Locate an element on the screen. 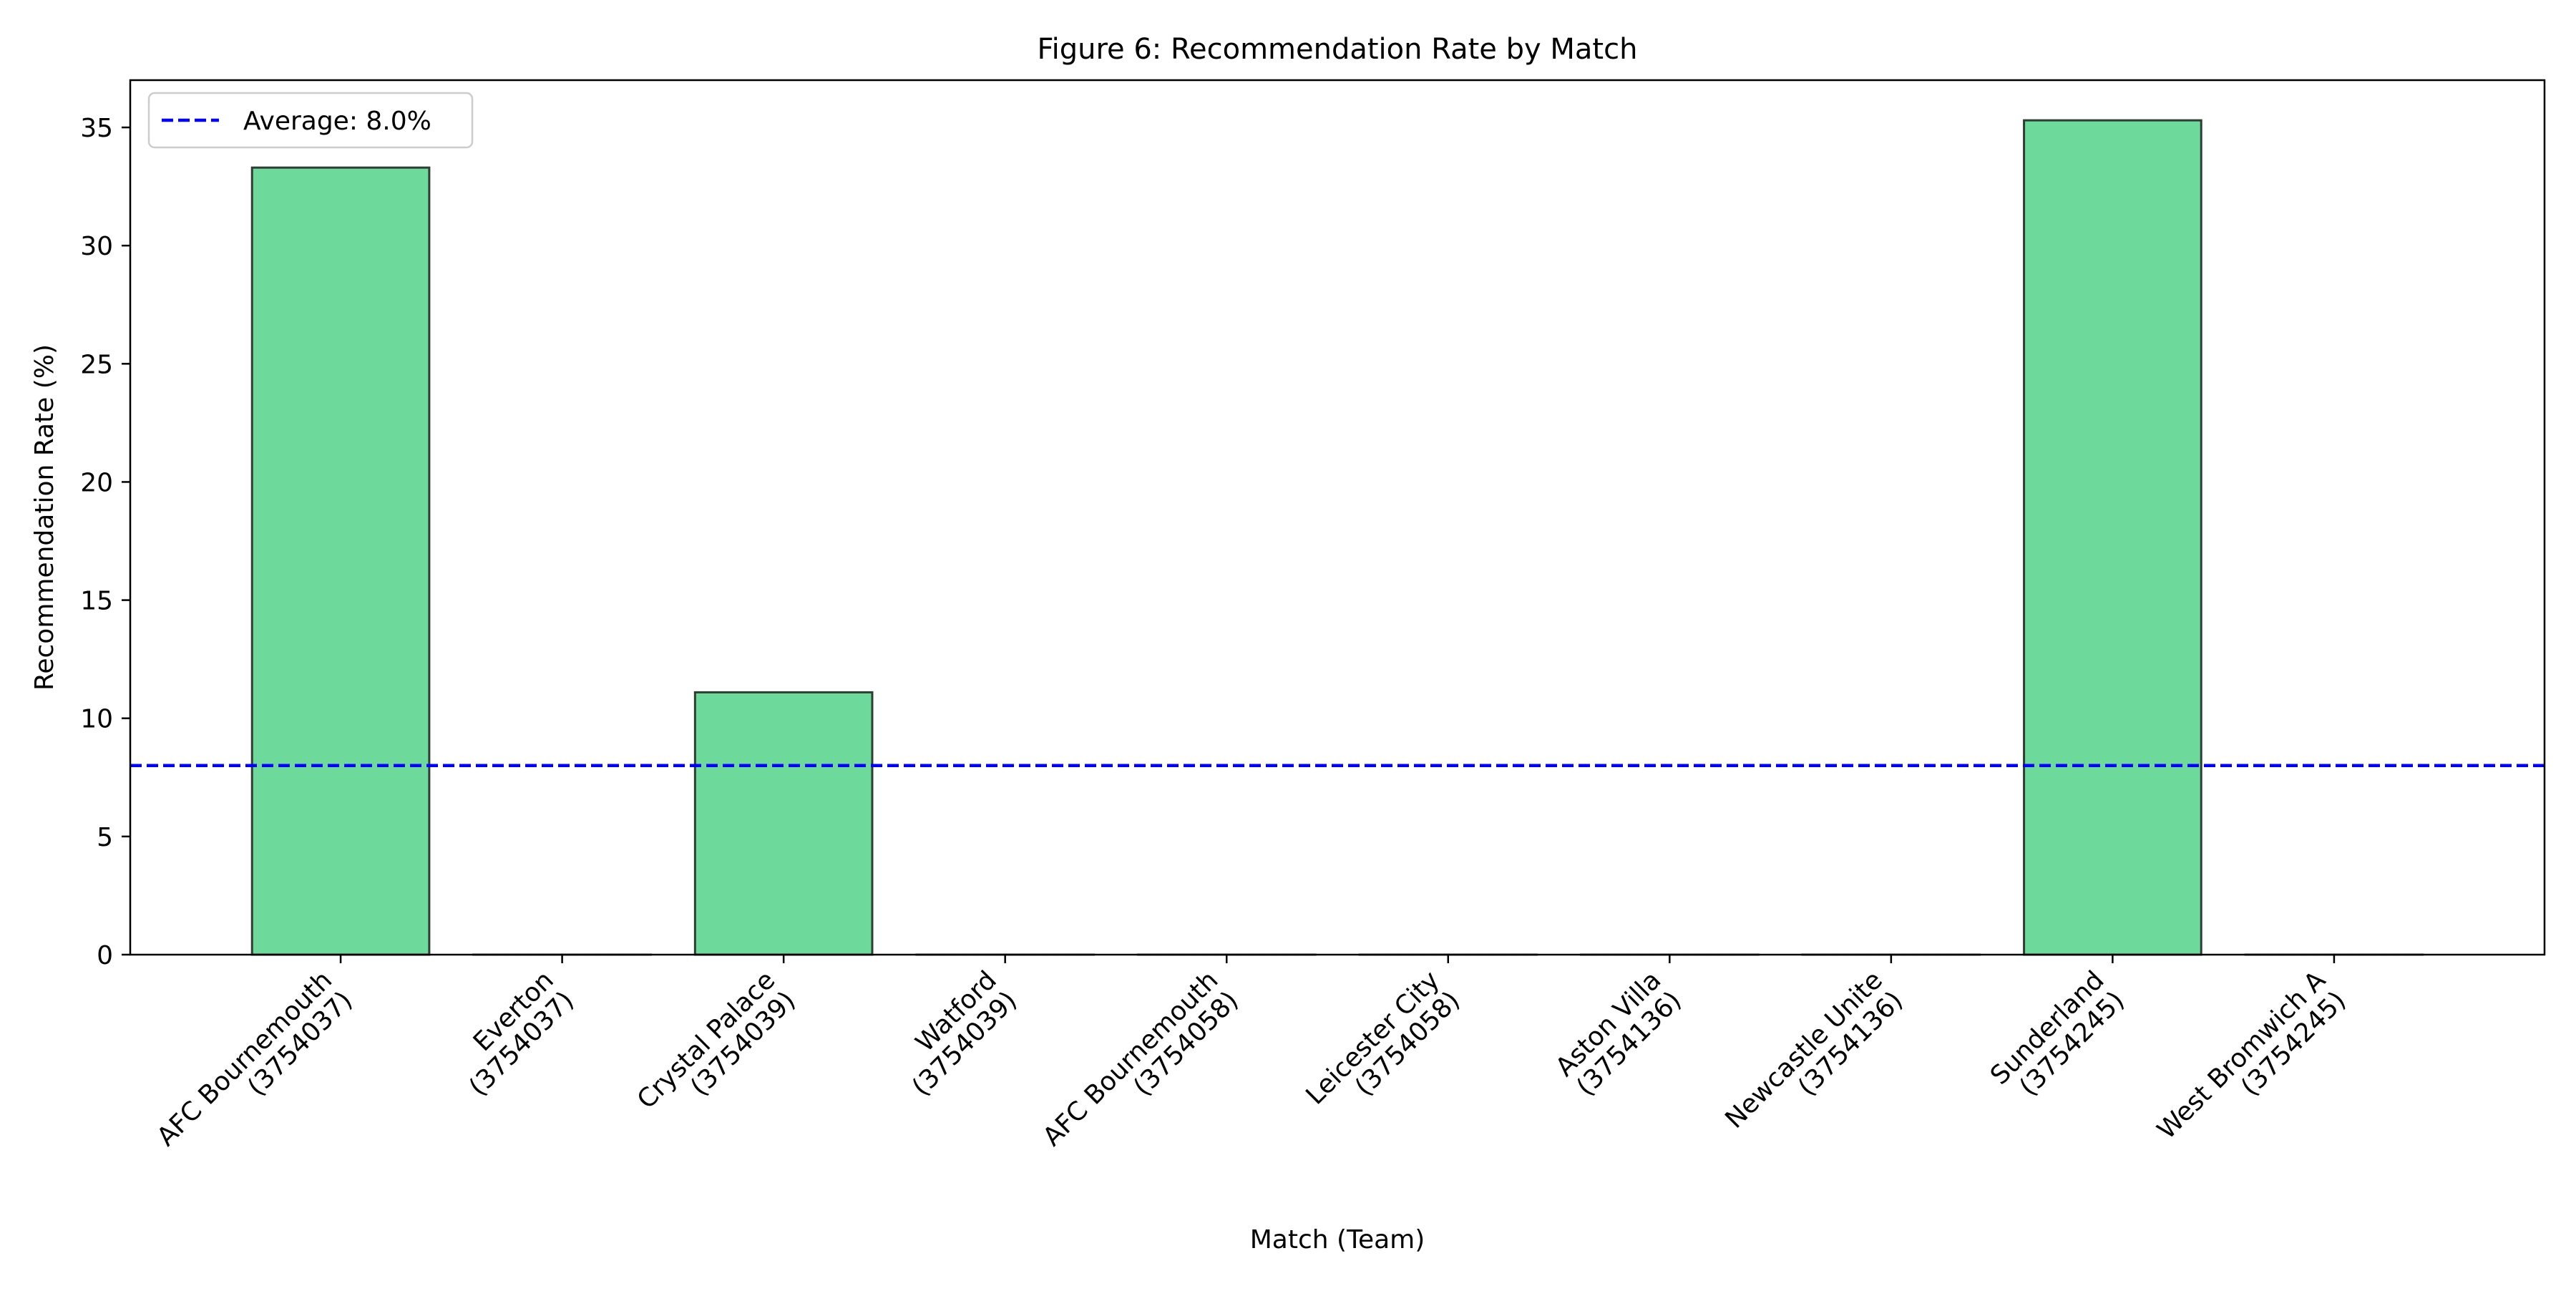 The image size is (2576, 1291). y-axis-label: Recommendation Rate (%) is located at coordinates (44, 517).